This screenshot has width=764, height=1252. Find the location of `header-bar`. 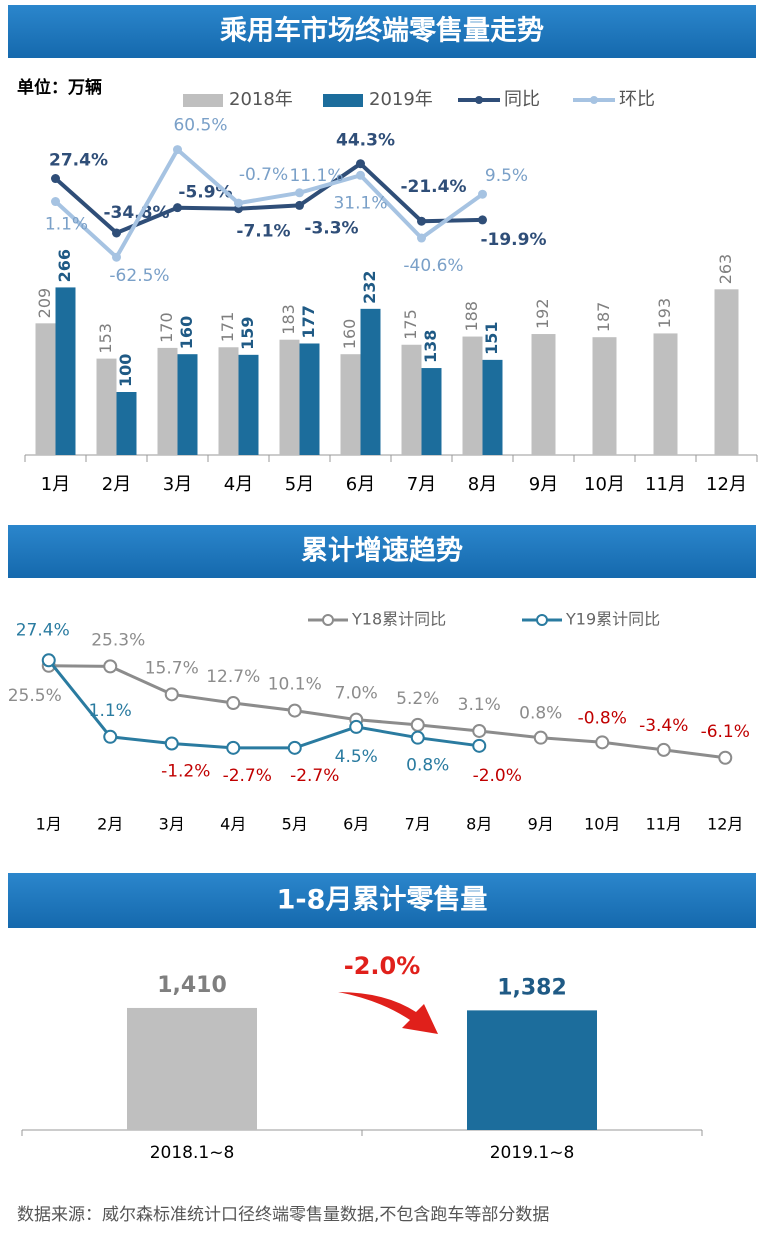

header-bar is located at coordinates (382, 551).